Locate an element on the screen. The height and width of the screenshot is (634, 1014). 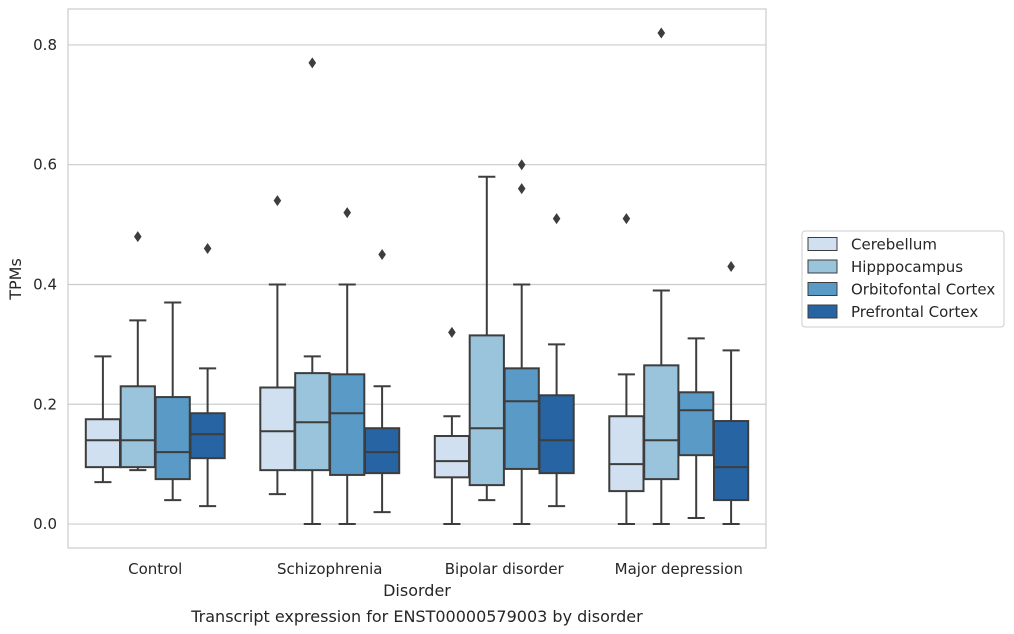
y-tick-label: 0.0 is located at coordinates (45, 524).